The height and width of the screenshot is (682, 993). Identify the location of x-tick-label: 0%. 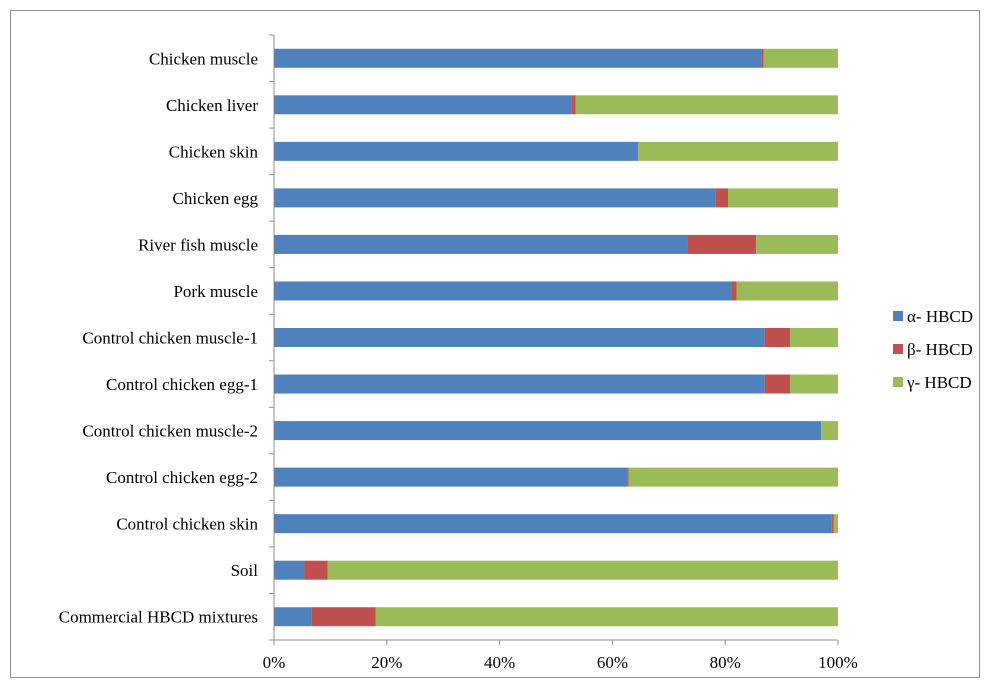
(274, 662).